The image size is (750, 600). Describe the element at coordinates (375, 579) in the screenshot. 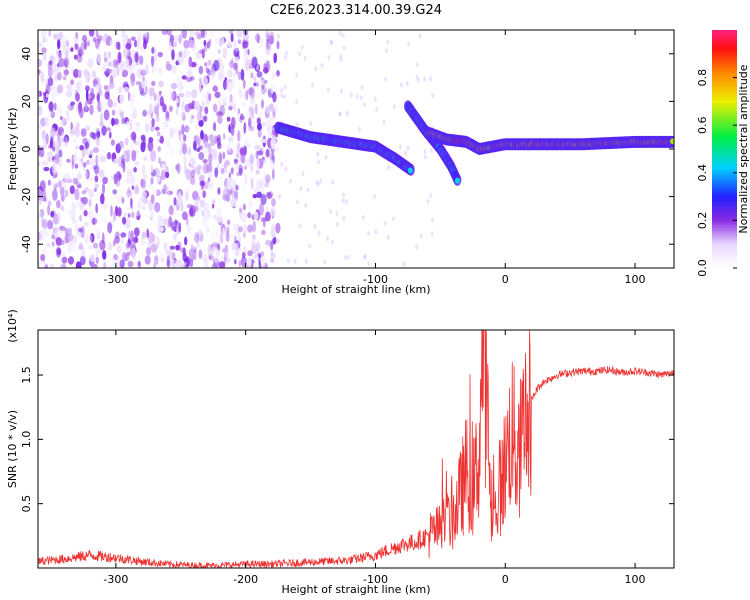

I see `x-tick-label: -100` at that location.